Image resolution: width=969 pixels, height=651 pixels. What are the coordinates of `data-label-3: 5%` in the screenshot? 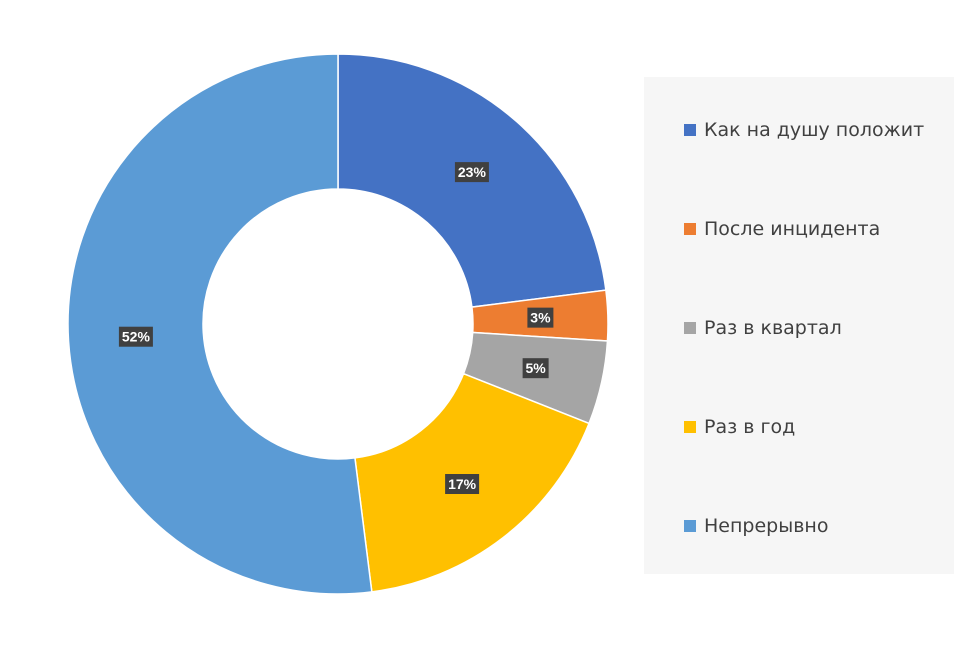 It's located at (535, 368).